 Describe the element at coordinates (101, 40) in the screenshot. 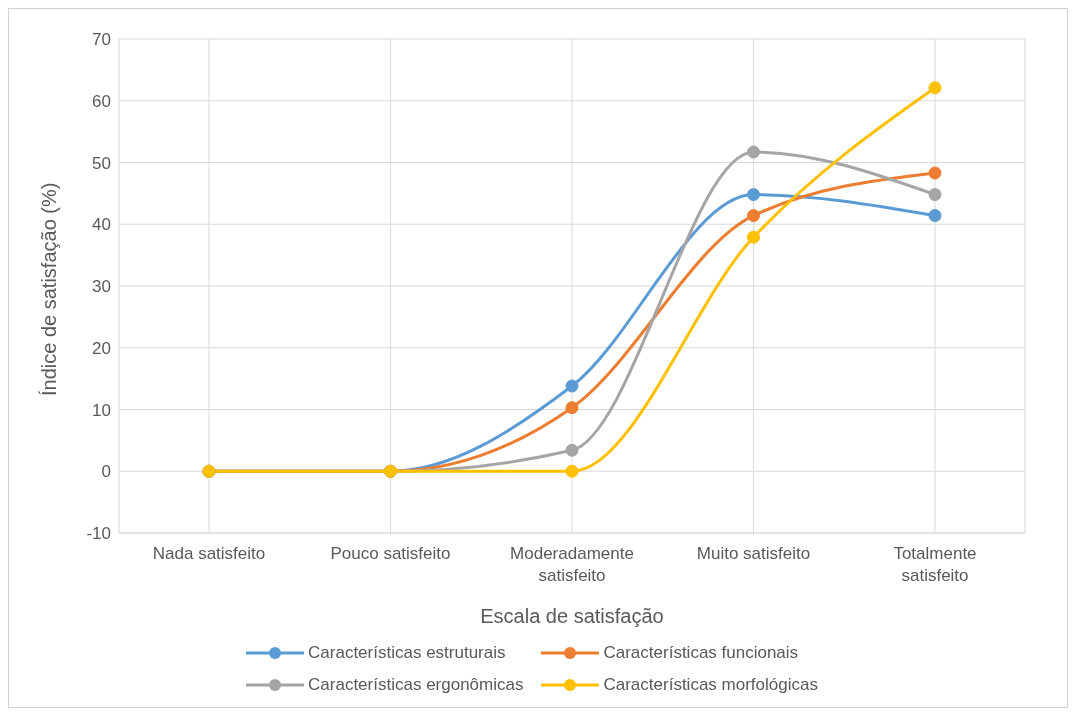

I see `y-tick-label: 70` at that location.